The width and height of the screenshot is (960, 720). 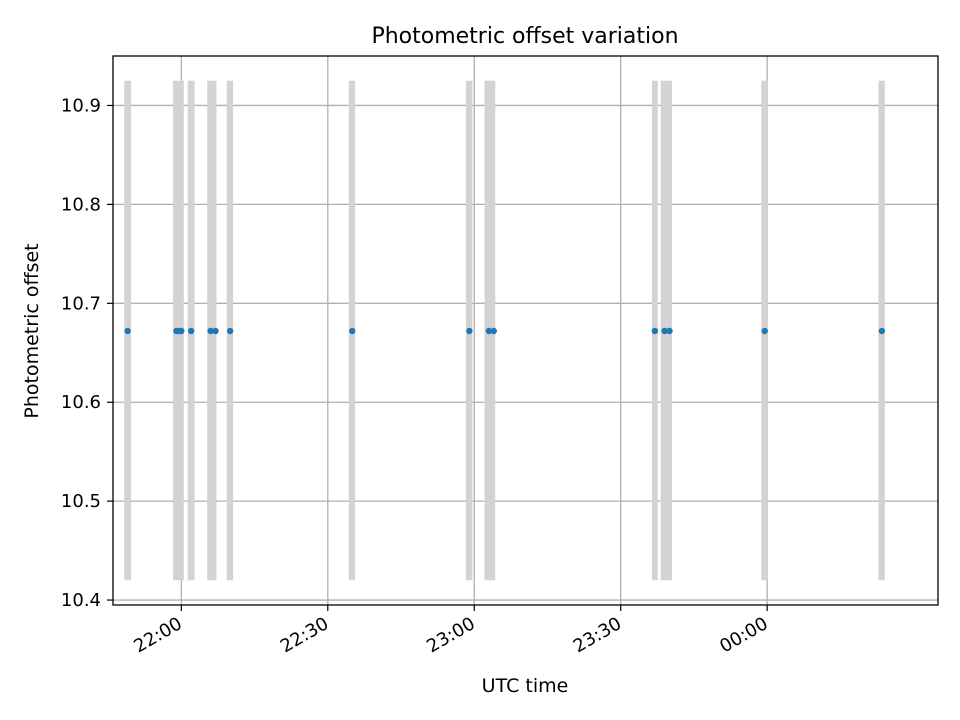 What do you see at coordinates (81, 600) in the screenshot?
I see `y-tick-label: 10.4` at bounding box center [81, 600].